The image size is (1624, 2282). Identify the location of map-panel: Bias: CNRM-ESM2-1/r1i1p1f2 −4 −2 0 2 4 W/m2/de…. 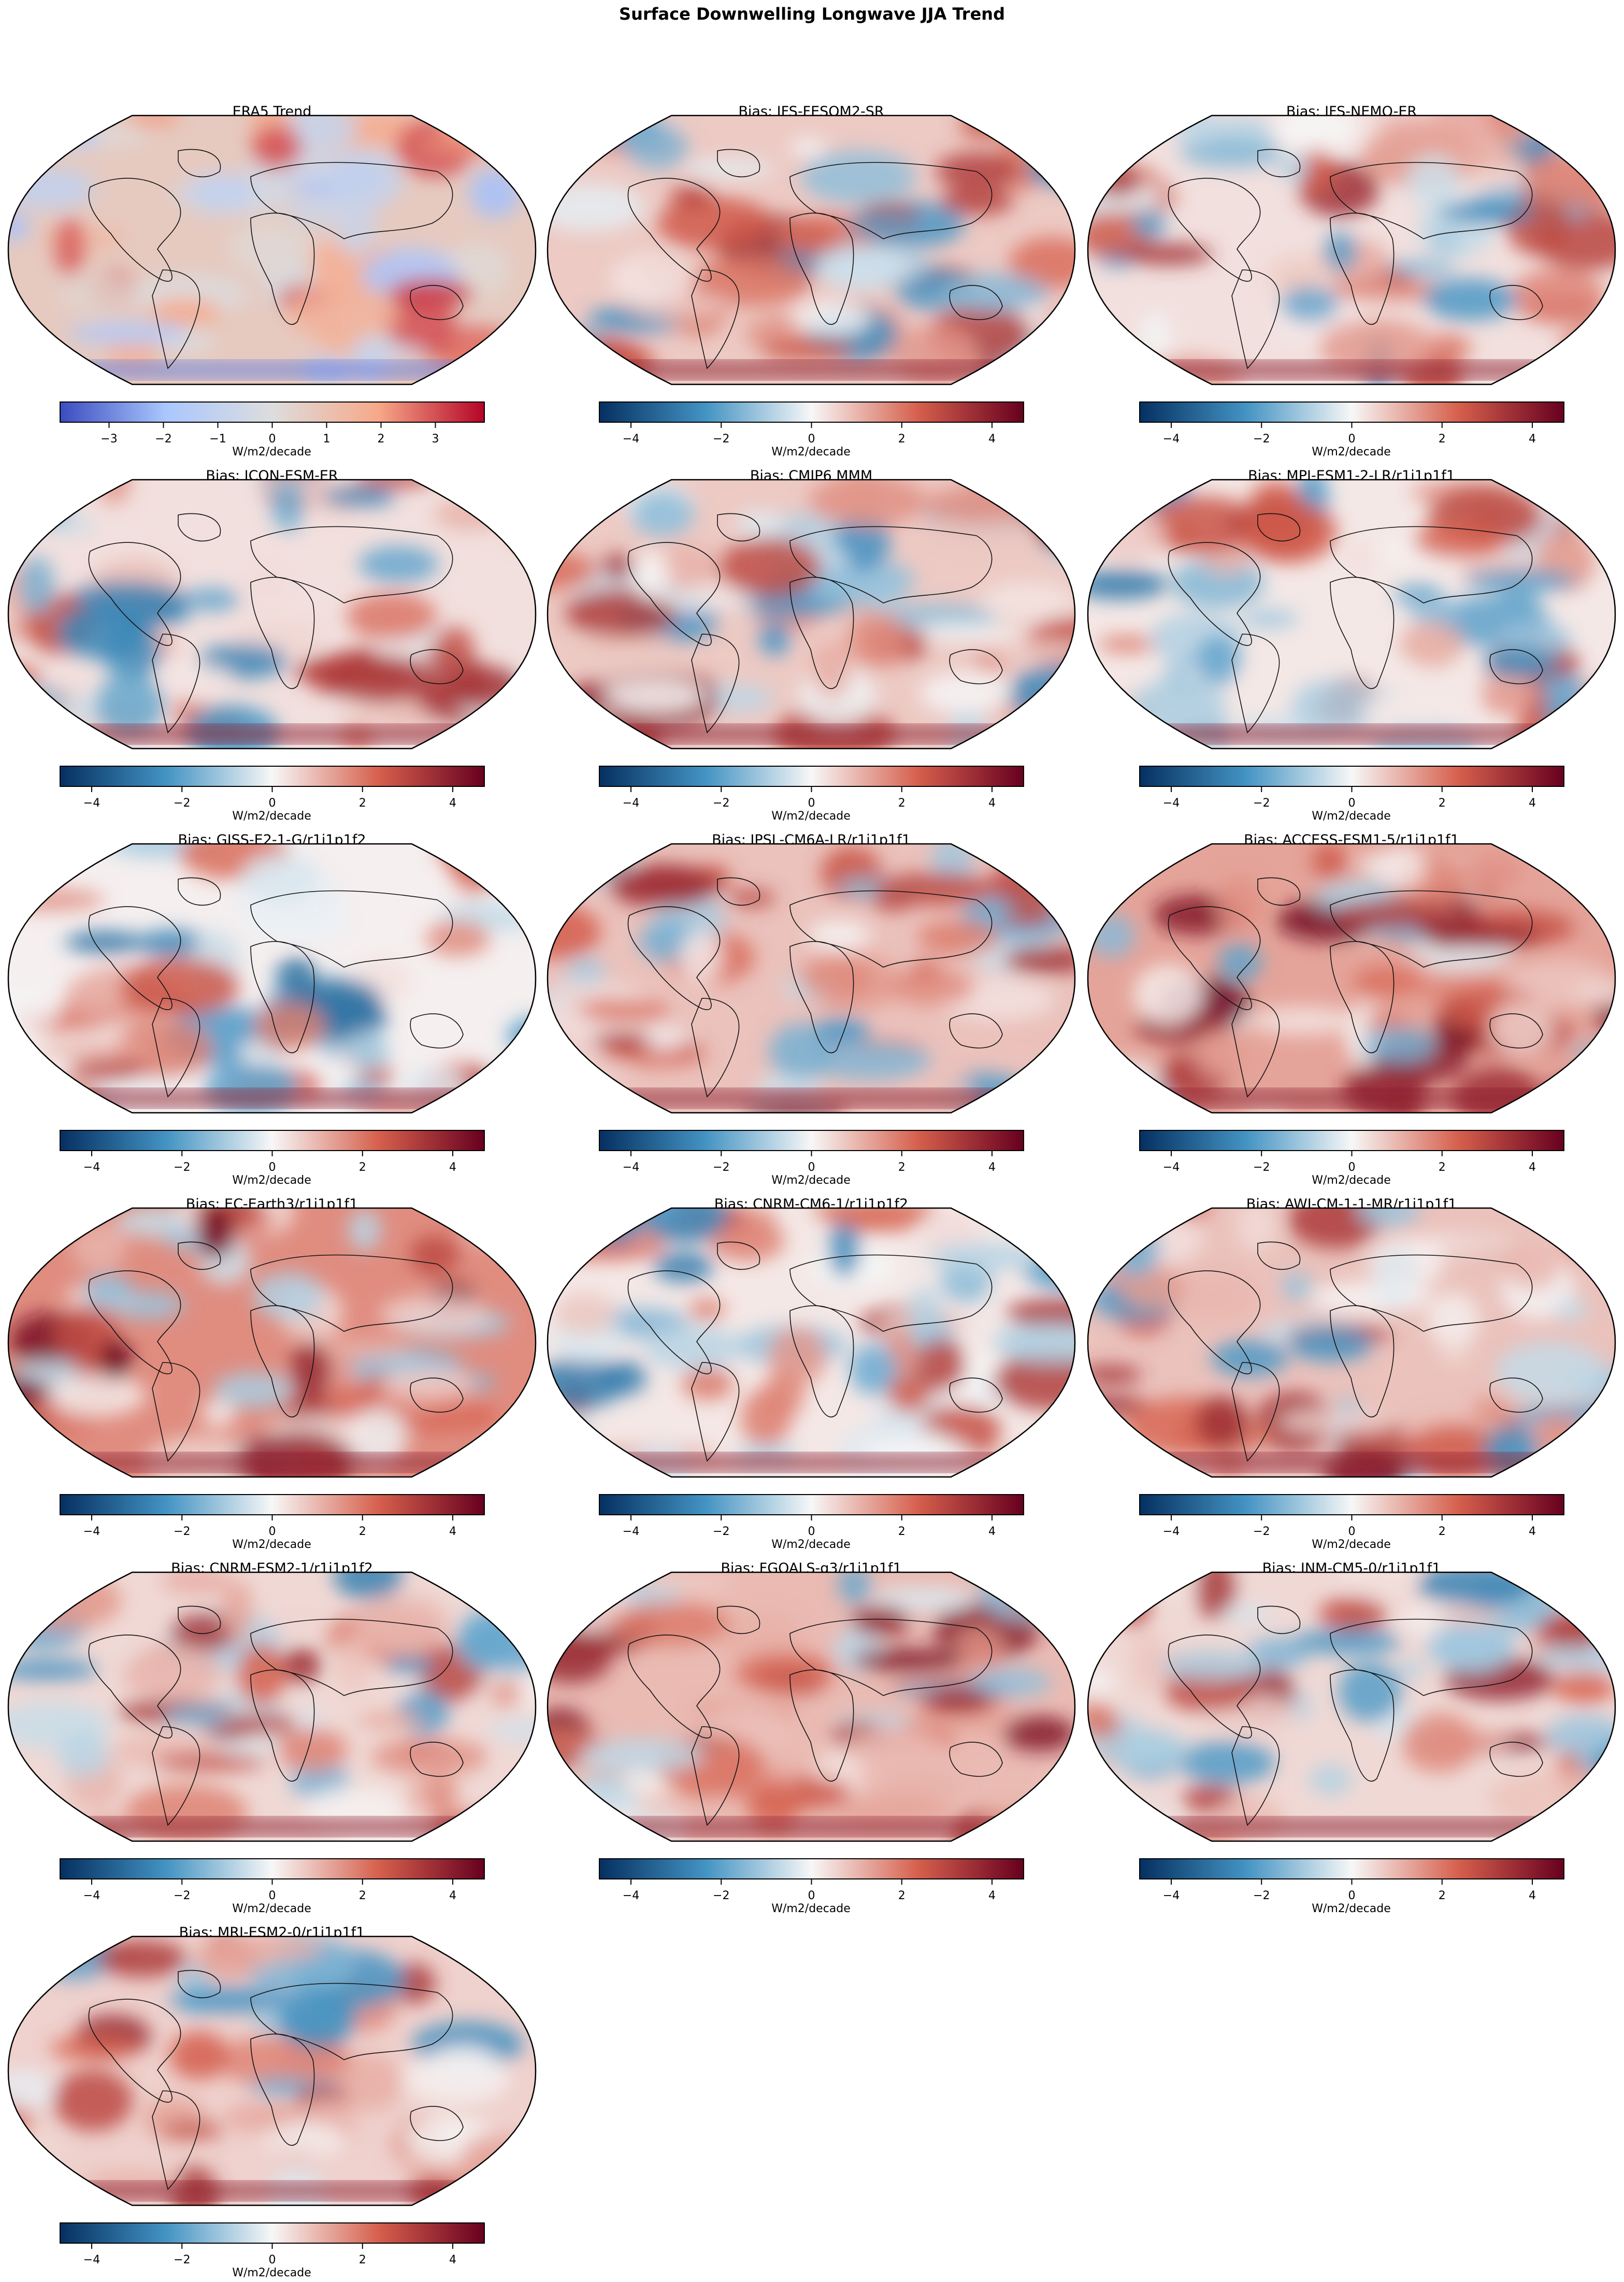
(272, 1739).